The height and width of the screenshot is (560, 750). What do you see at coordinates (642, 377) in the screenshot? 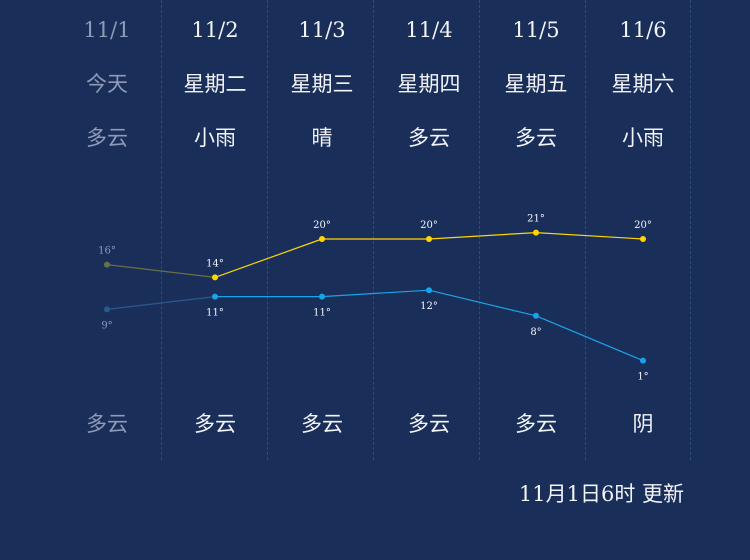
I see `low-temp-label: 1°` at bounding box center [642, 377].